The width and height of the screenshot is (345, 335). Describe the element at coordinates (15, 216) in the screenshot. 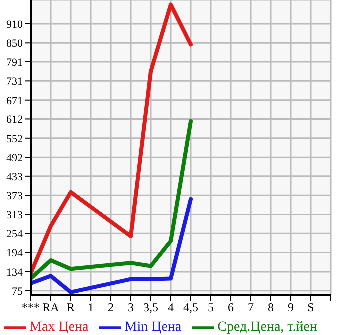

I see `y-tick-label: 313` at that location.